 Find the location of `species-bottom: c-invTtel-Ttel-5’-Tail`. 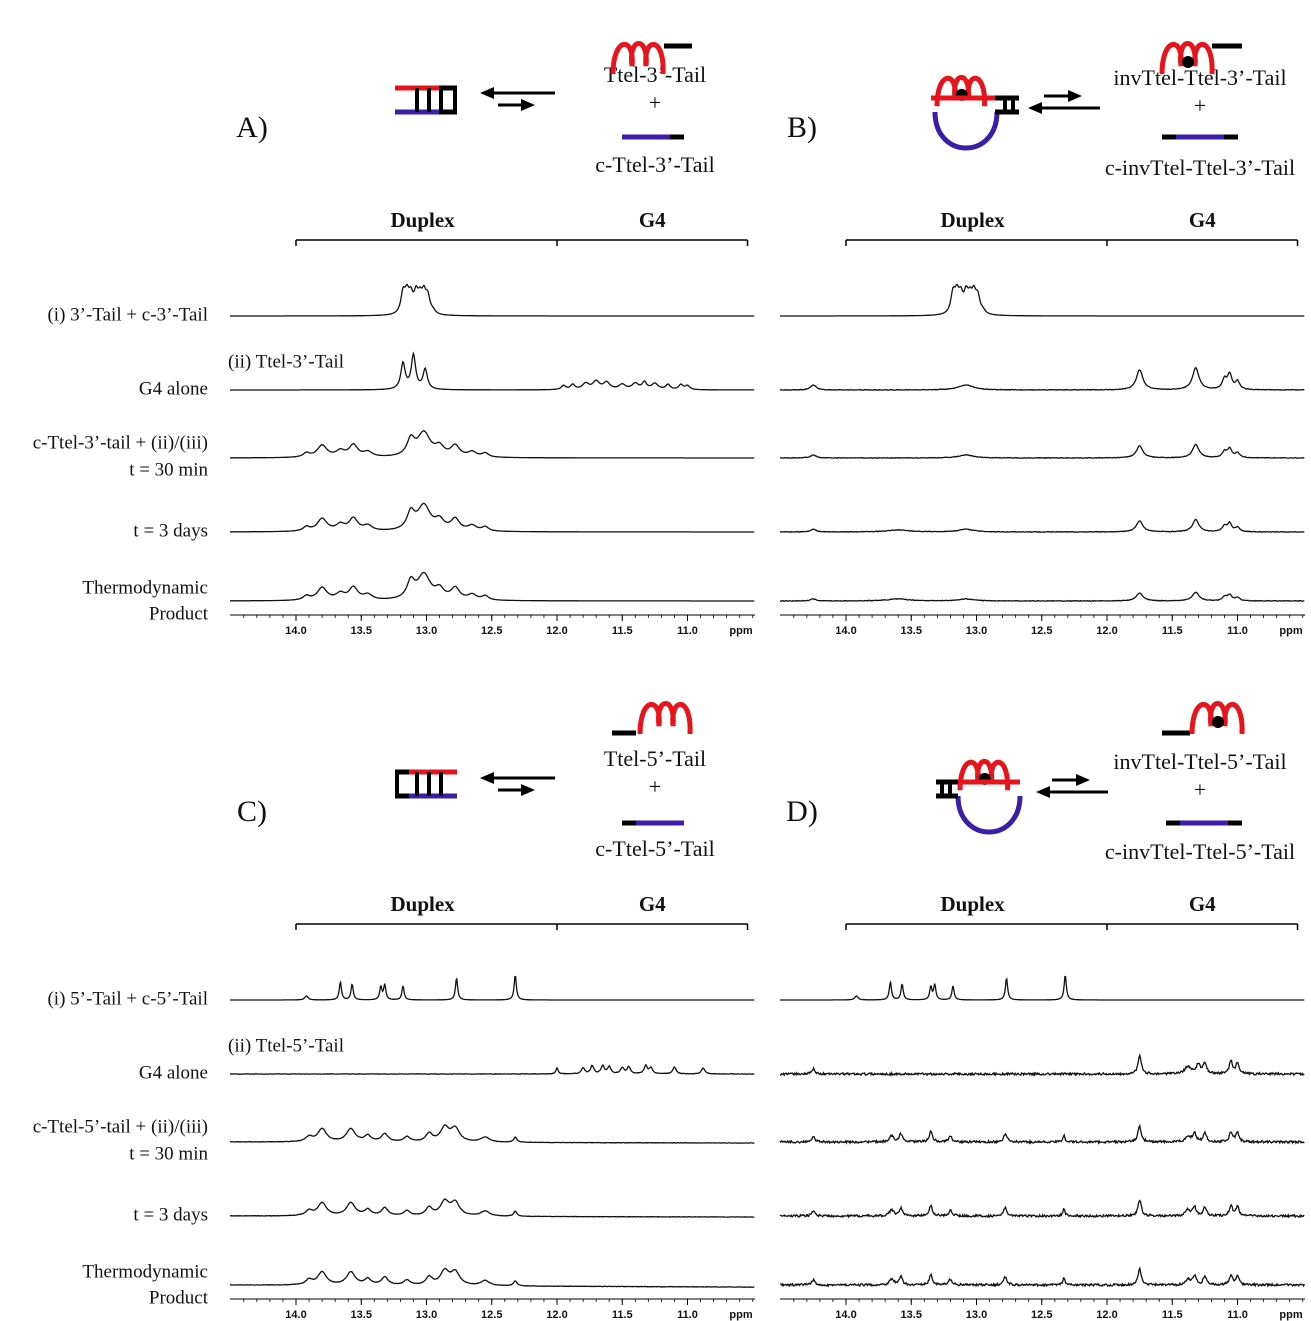

species-bottom: c-invTtel-Ttel-5’-Tail is located at coordinates (1200, 851).